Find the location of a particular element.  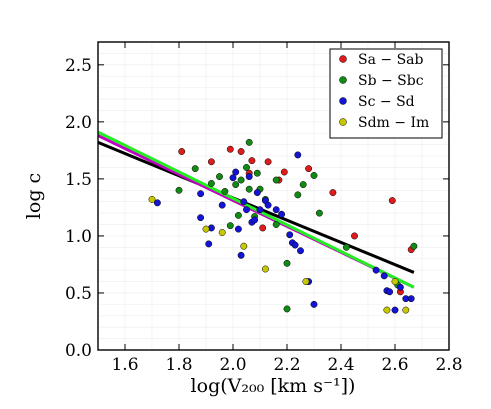

y-tick-label: 1.5 is located at coordinates (78, 180).